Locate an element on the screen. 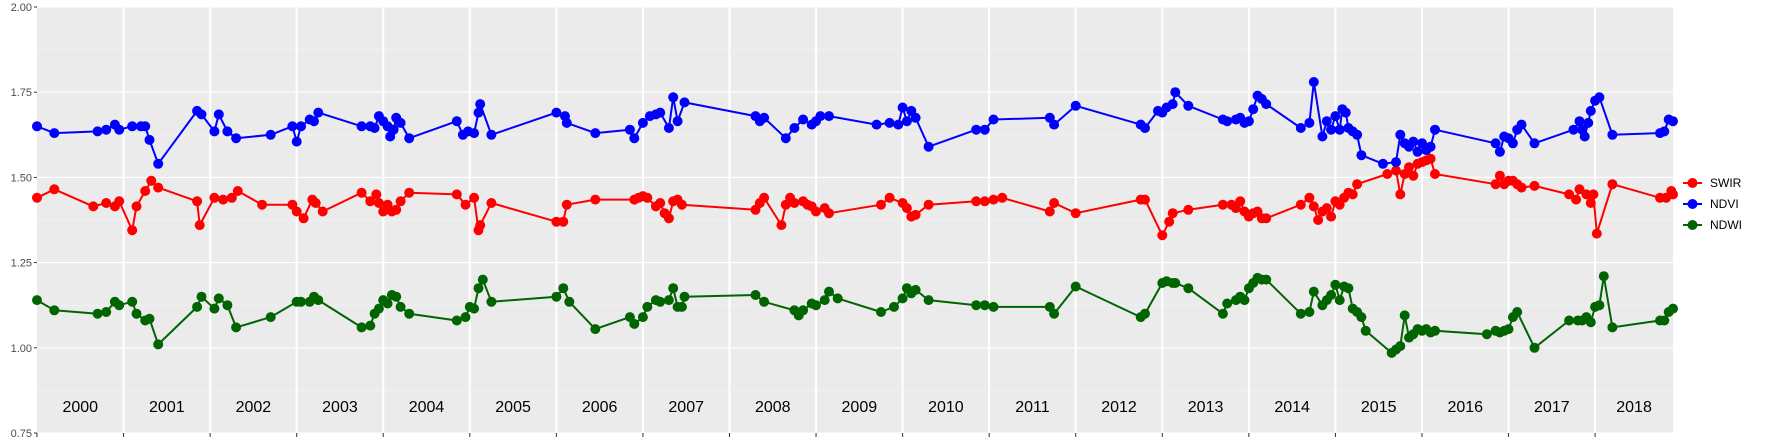  y-tick-label: 1.75 is located at coordinates (21, 93).